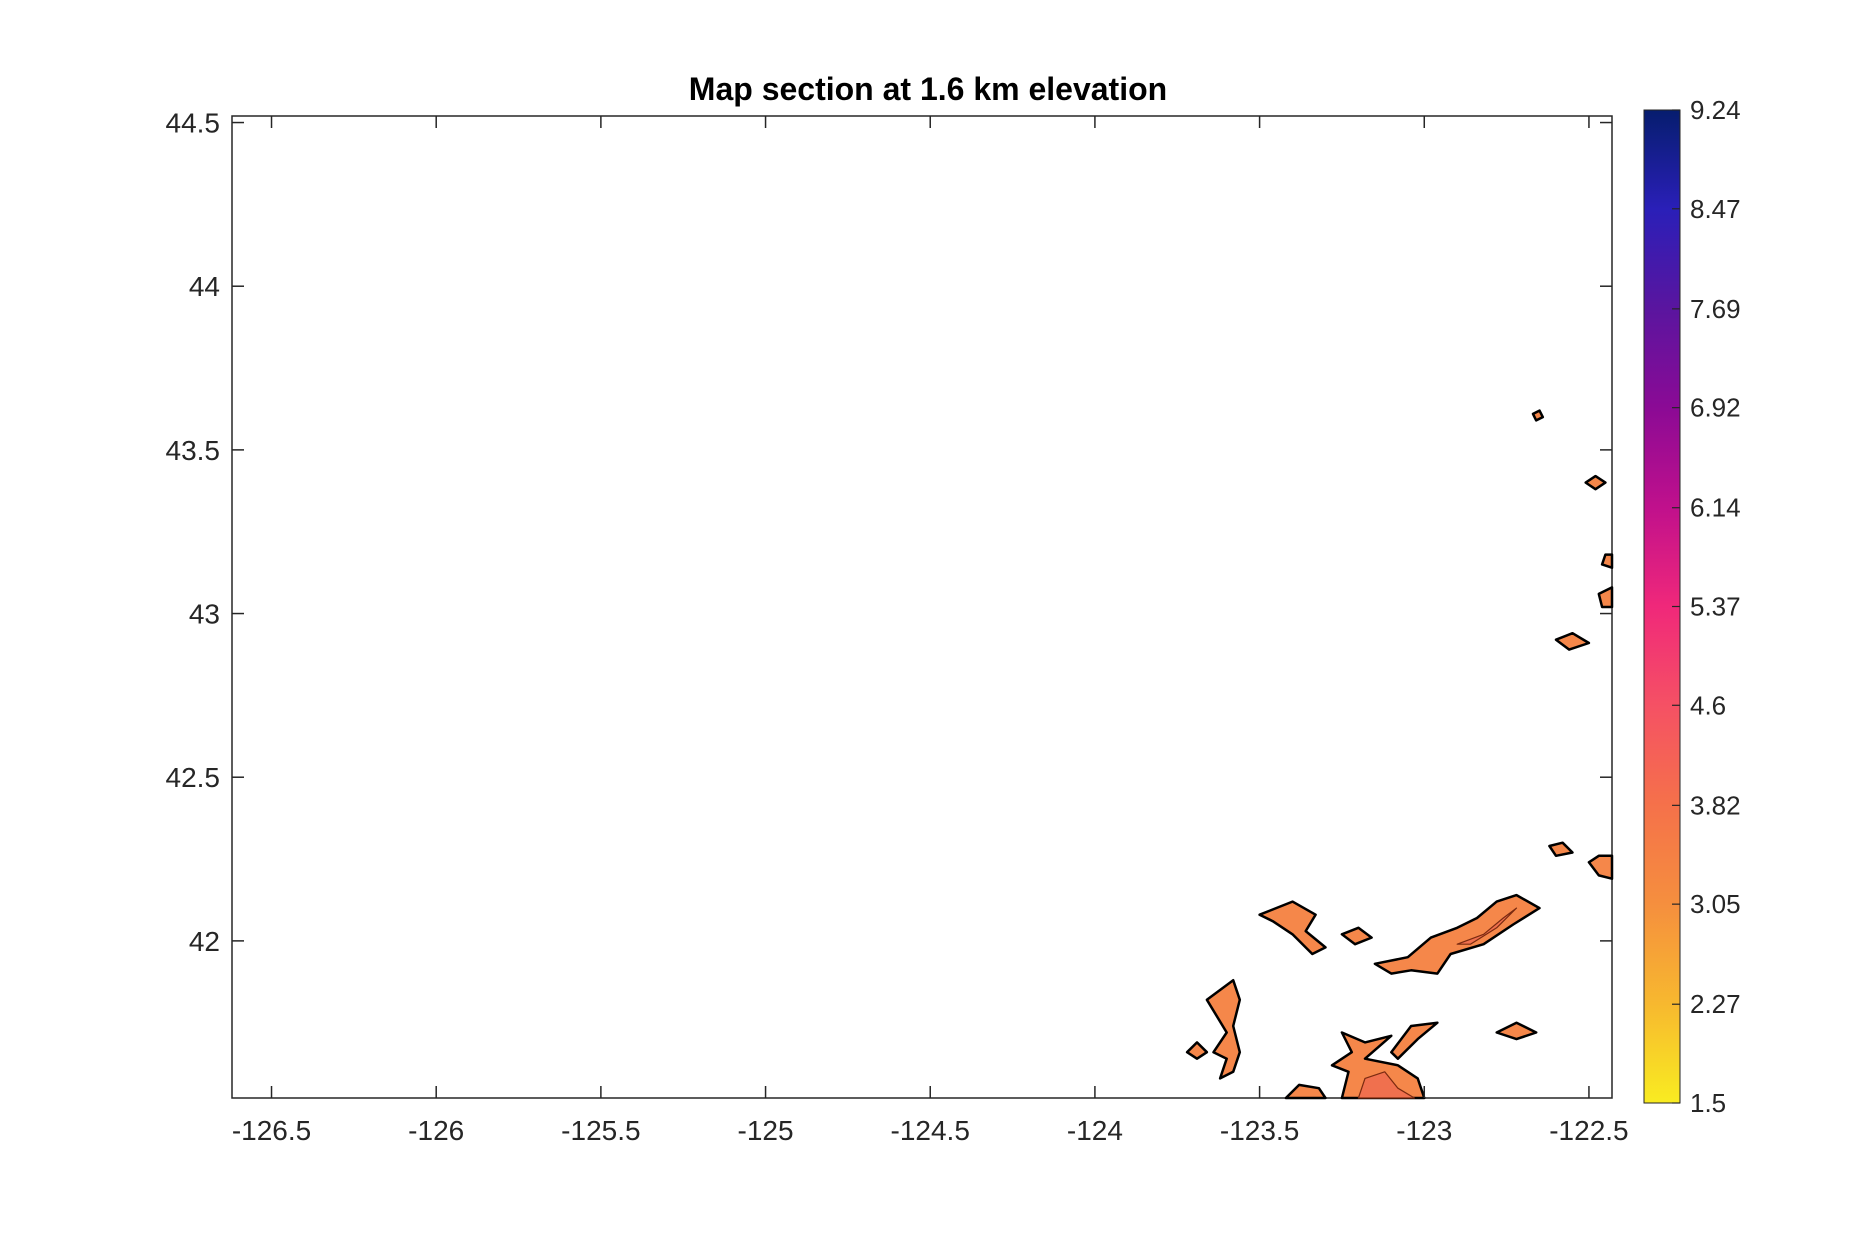  I want to click on colorbar-tick-label: 4.6, so click(1708, 705).